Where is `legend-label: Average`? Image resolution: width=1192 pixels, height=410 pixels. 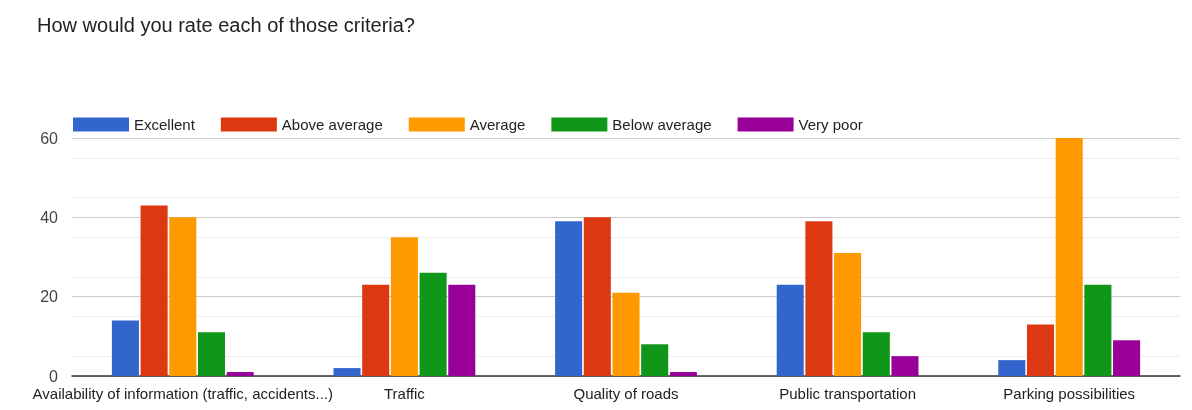 legend-label: Average is located at coordinates (497, 124).